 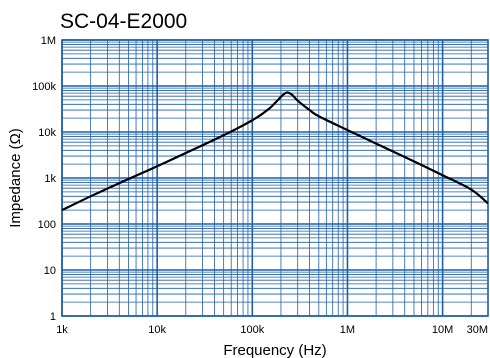 What do you see at coordinates (274, 350) in the screenshot?
I see `x-axis-label: Frequency (Hz)` at bounding box center [274, 350].